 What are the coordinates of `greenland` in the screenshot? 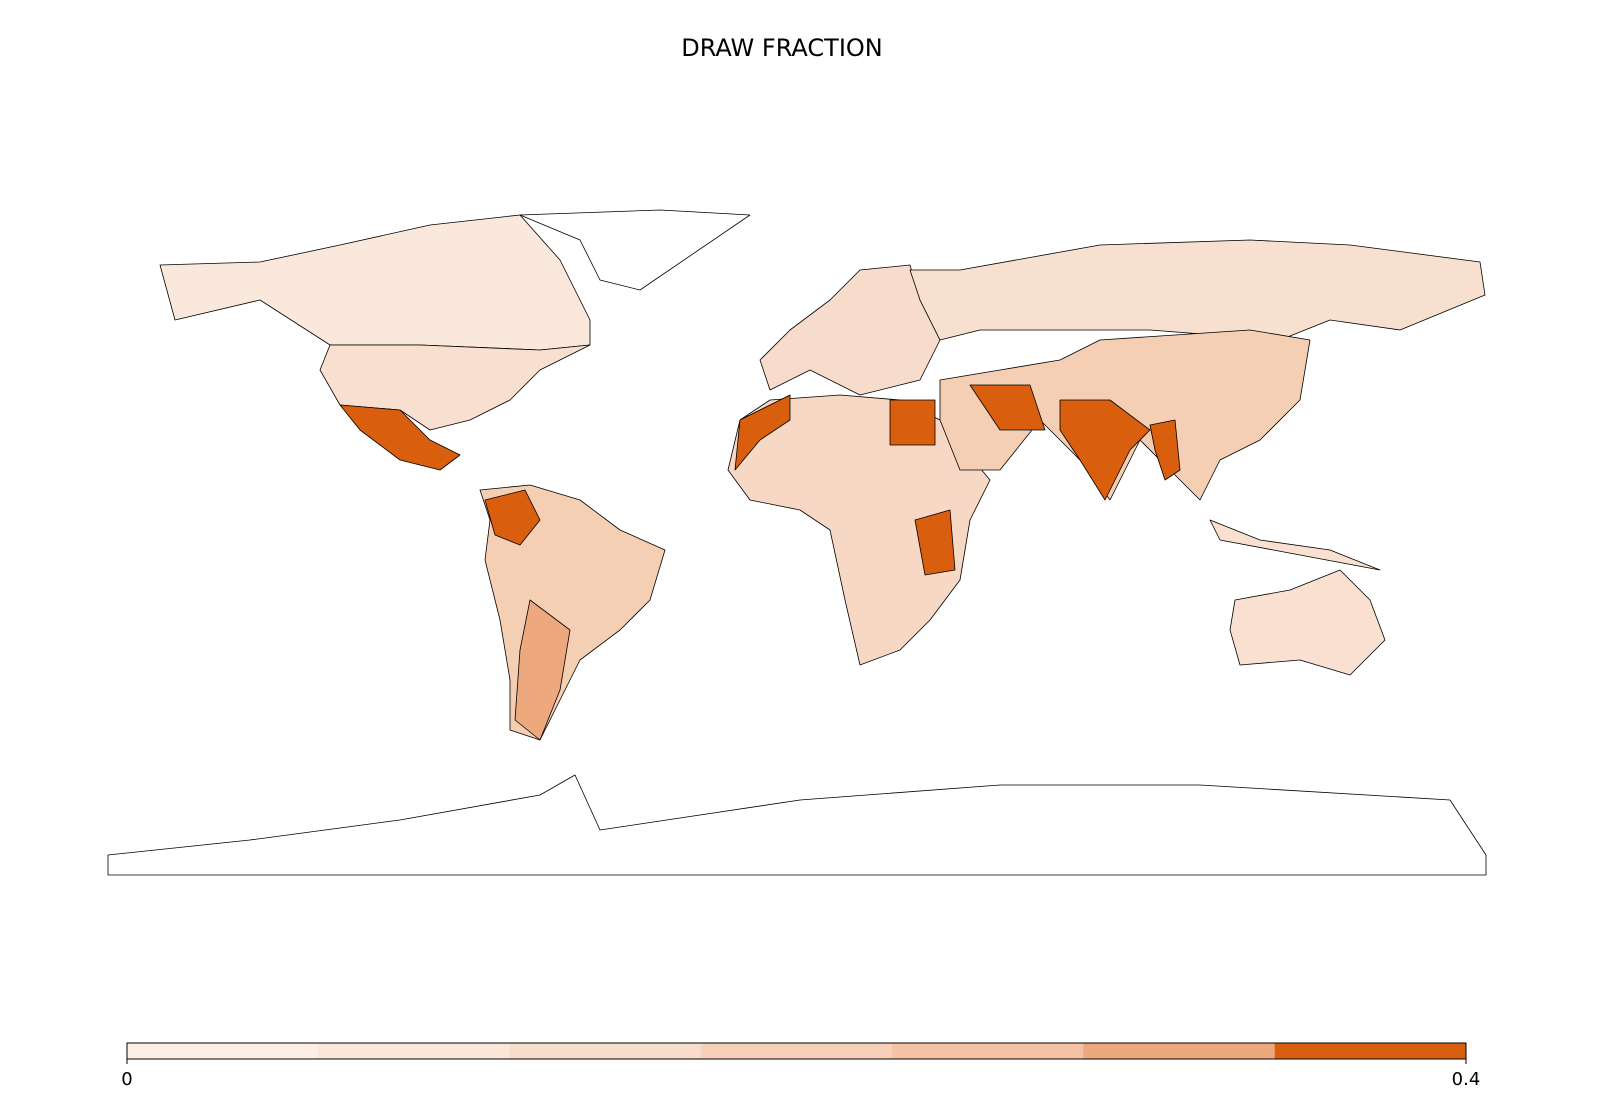 It's located at (635, 250).